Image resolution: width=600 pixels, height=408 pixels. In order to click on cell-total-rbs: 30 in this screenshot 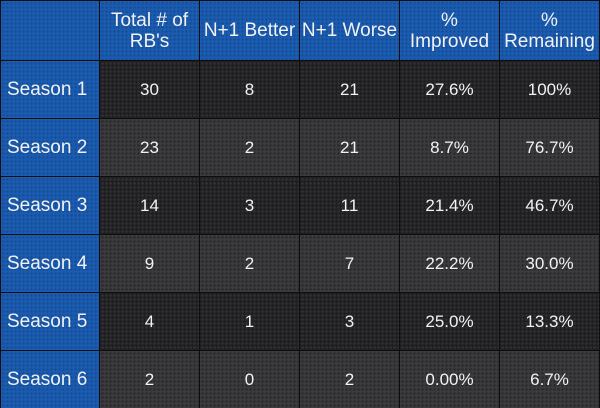, I will do `click(149, 89)`.